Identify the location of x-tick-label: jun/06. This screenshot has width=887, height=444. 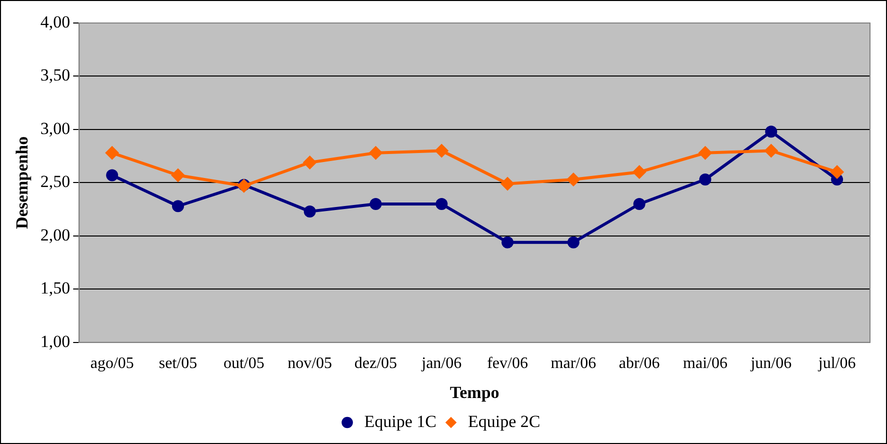
(771, 363).